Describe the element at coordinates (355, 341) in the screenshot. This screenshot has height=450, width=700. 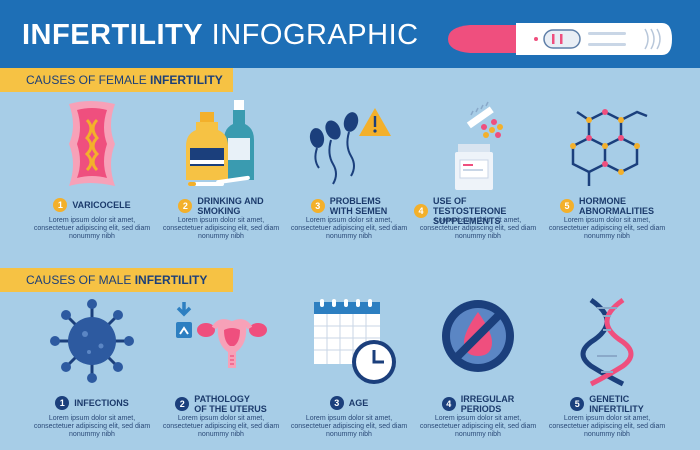
I see `calendar-clock-icon` at that location.